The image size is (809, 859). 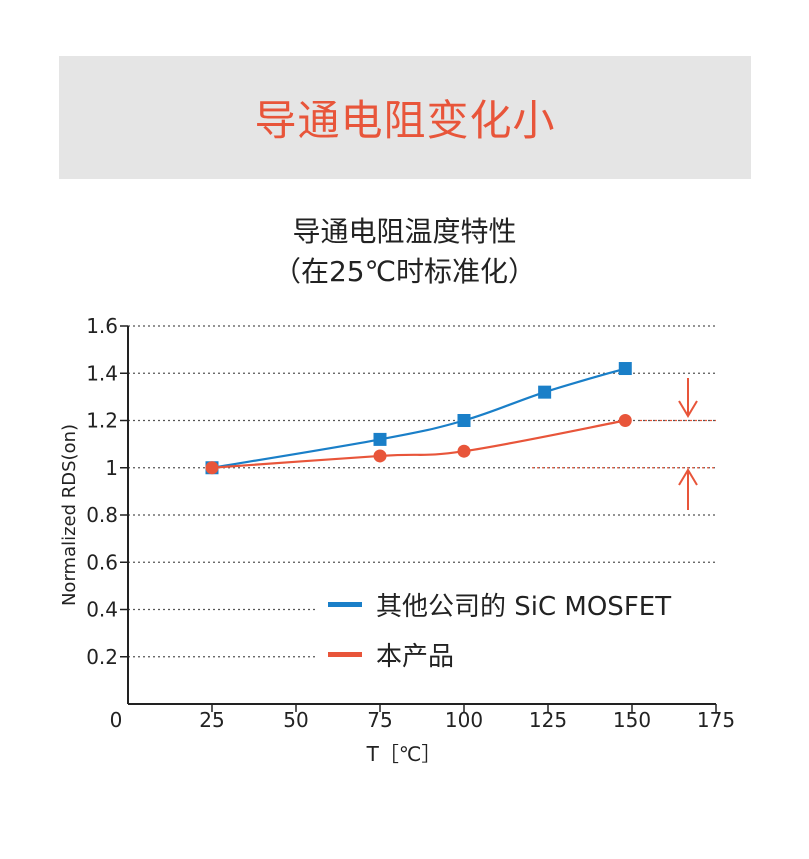 What do you see at coordinates (688, 409) in the screenshot?
I see `arrow-down-head` at bounding box center [688, 409].